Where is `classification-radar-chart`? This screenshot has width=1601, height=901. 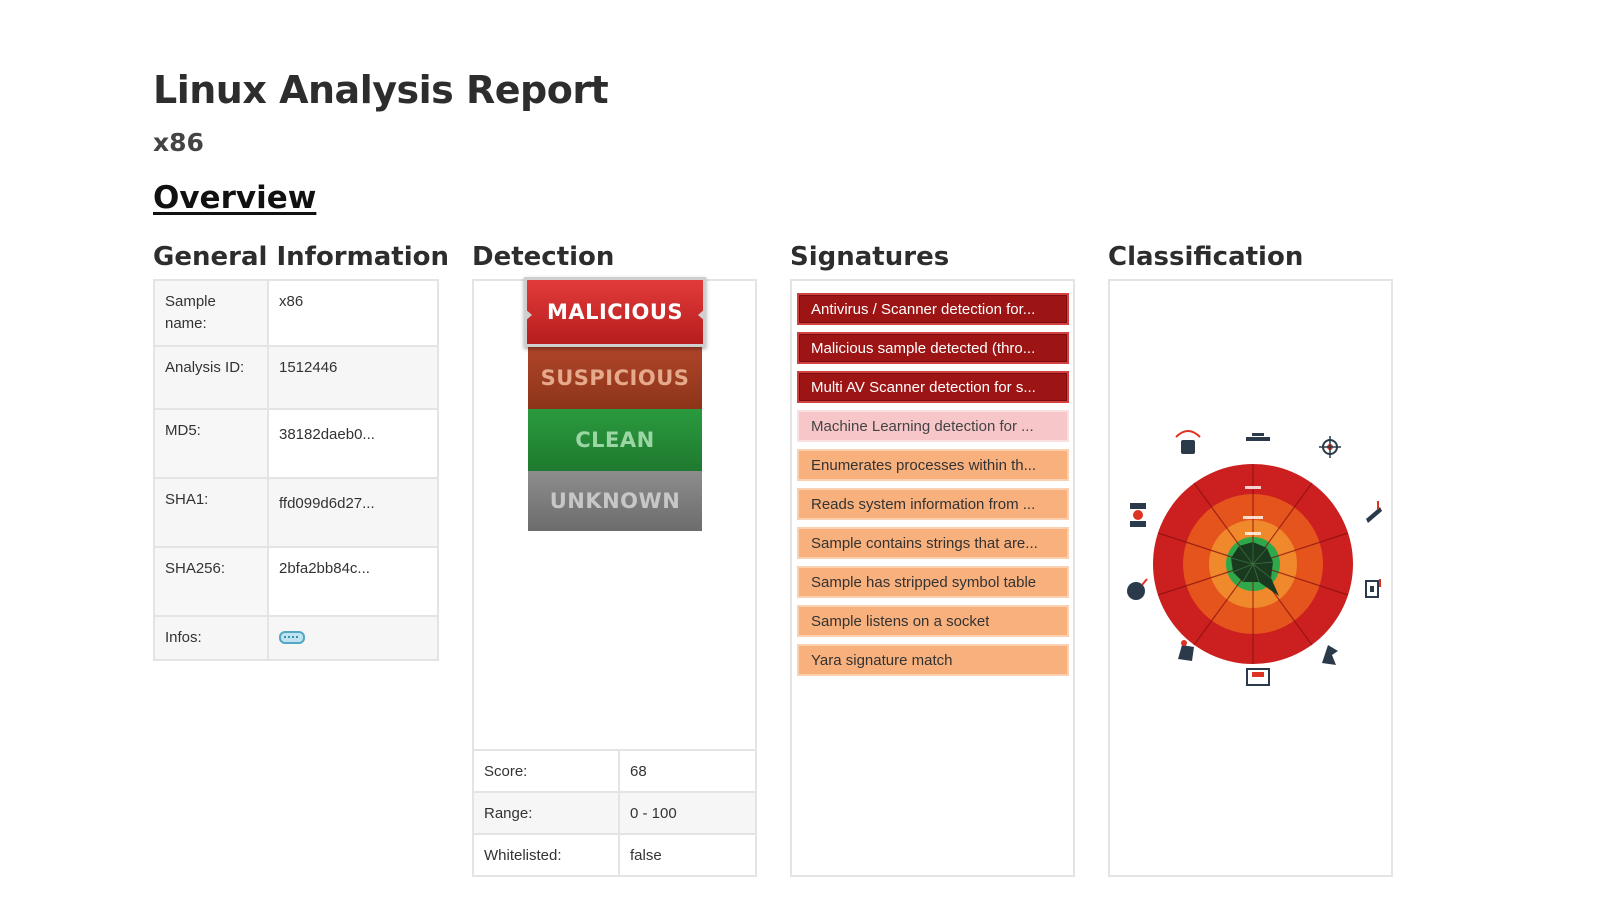 classification-radar-chart is located at coordinates (1254, 558).